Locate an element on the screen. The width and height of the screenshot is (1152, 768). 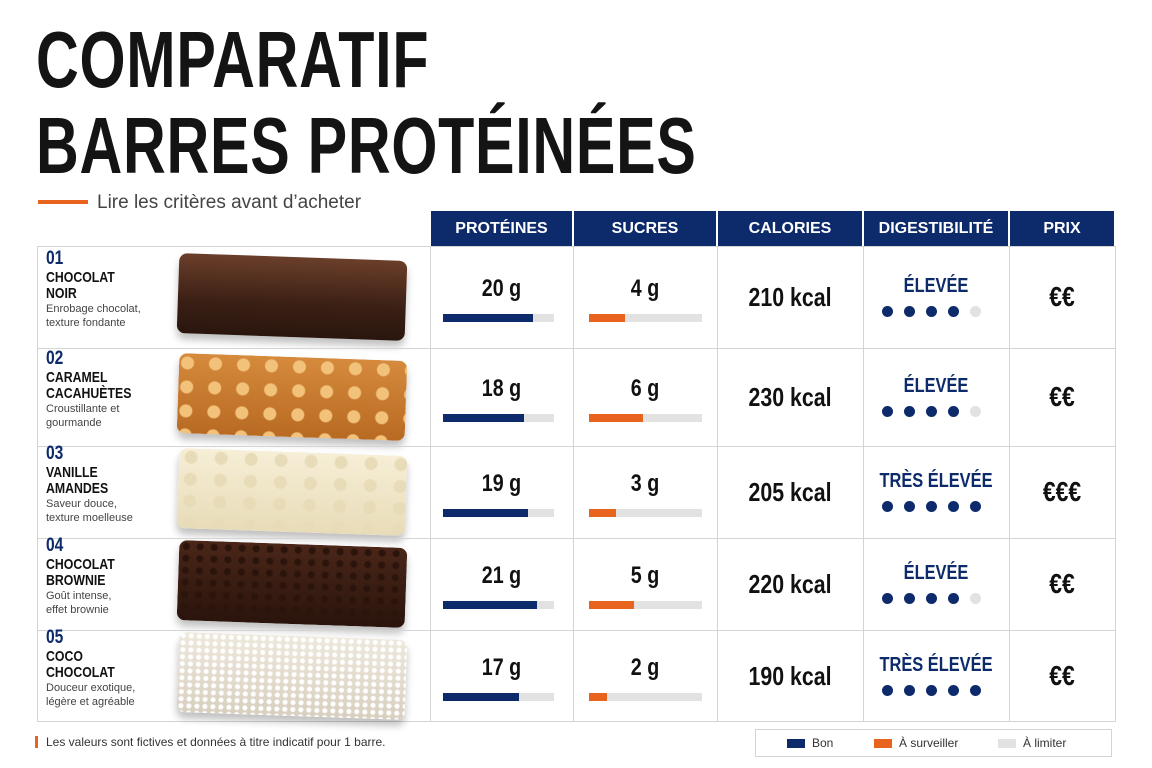
protein-label: 19 g is located at coordinates (501, 483).